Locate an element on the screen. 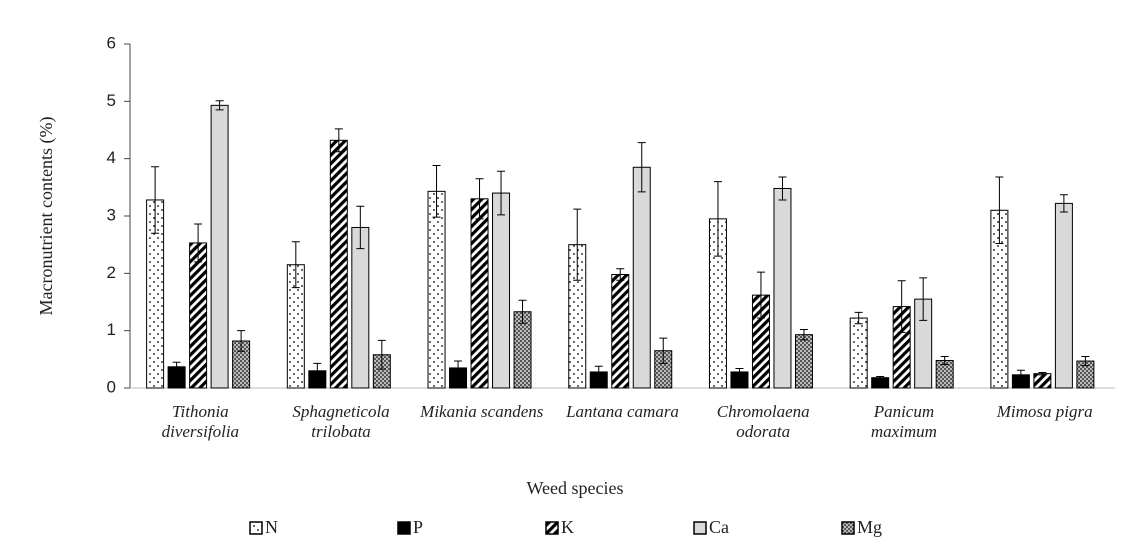 The height and width of the screenshot is (545, 1147). legend-label: Mg is located at coordinates (869, 527).